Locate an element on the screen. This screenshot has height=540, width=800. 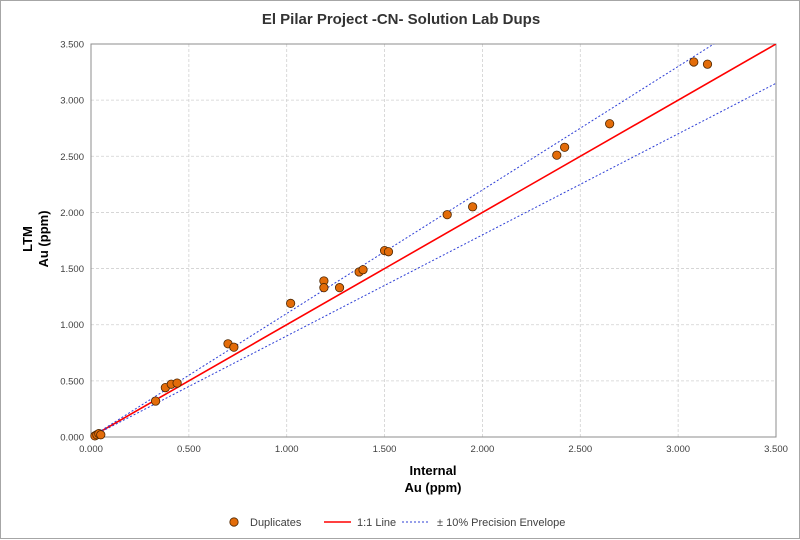
legend-label-envelope: ± 10% Precision Envelope is located at coordinates (501, 523).